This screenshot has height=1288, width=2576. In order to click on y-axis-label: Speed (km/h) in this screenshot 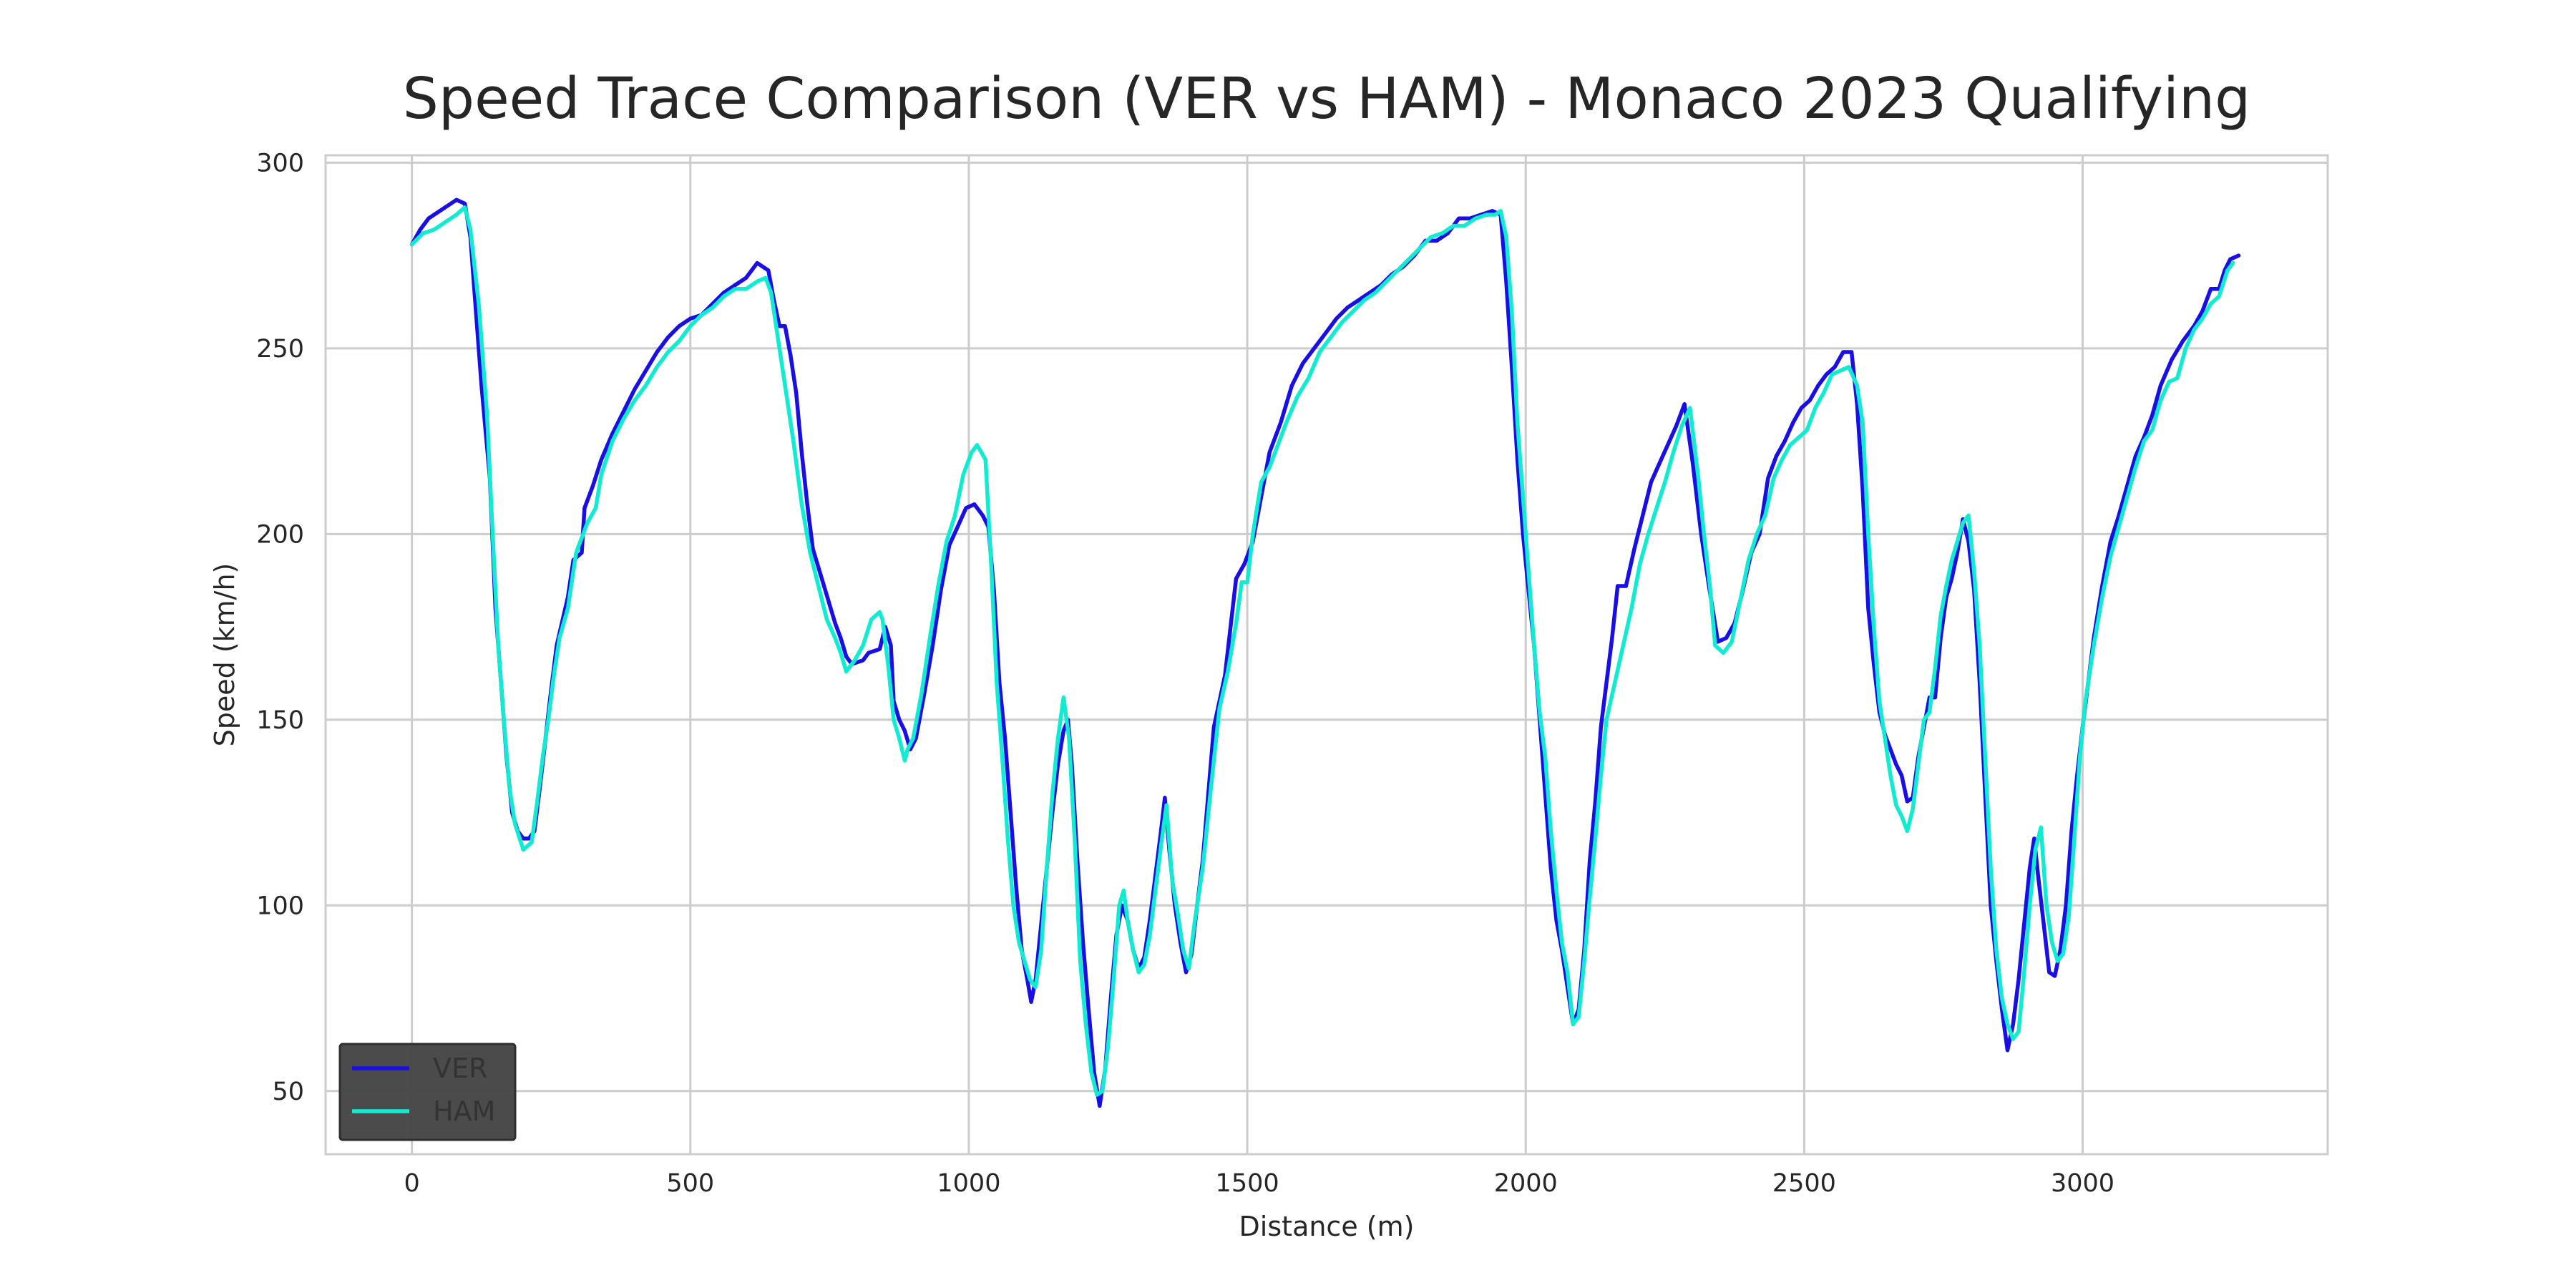, I will do `click(224, 655)`.